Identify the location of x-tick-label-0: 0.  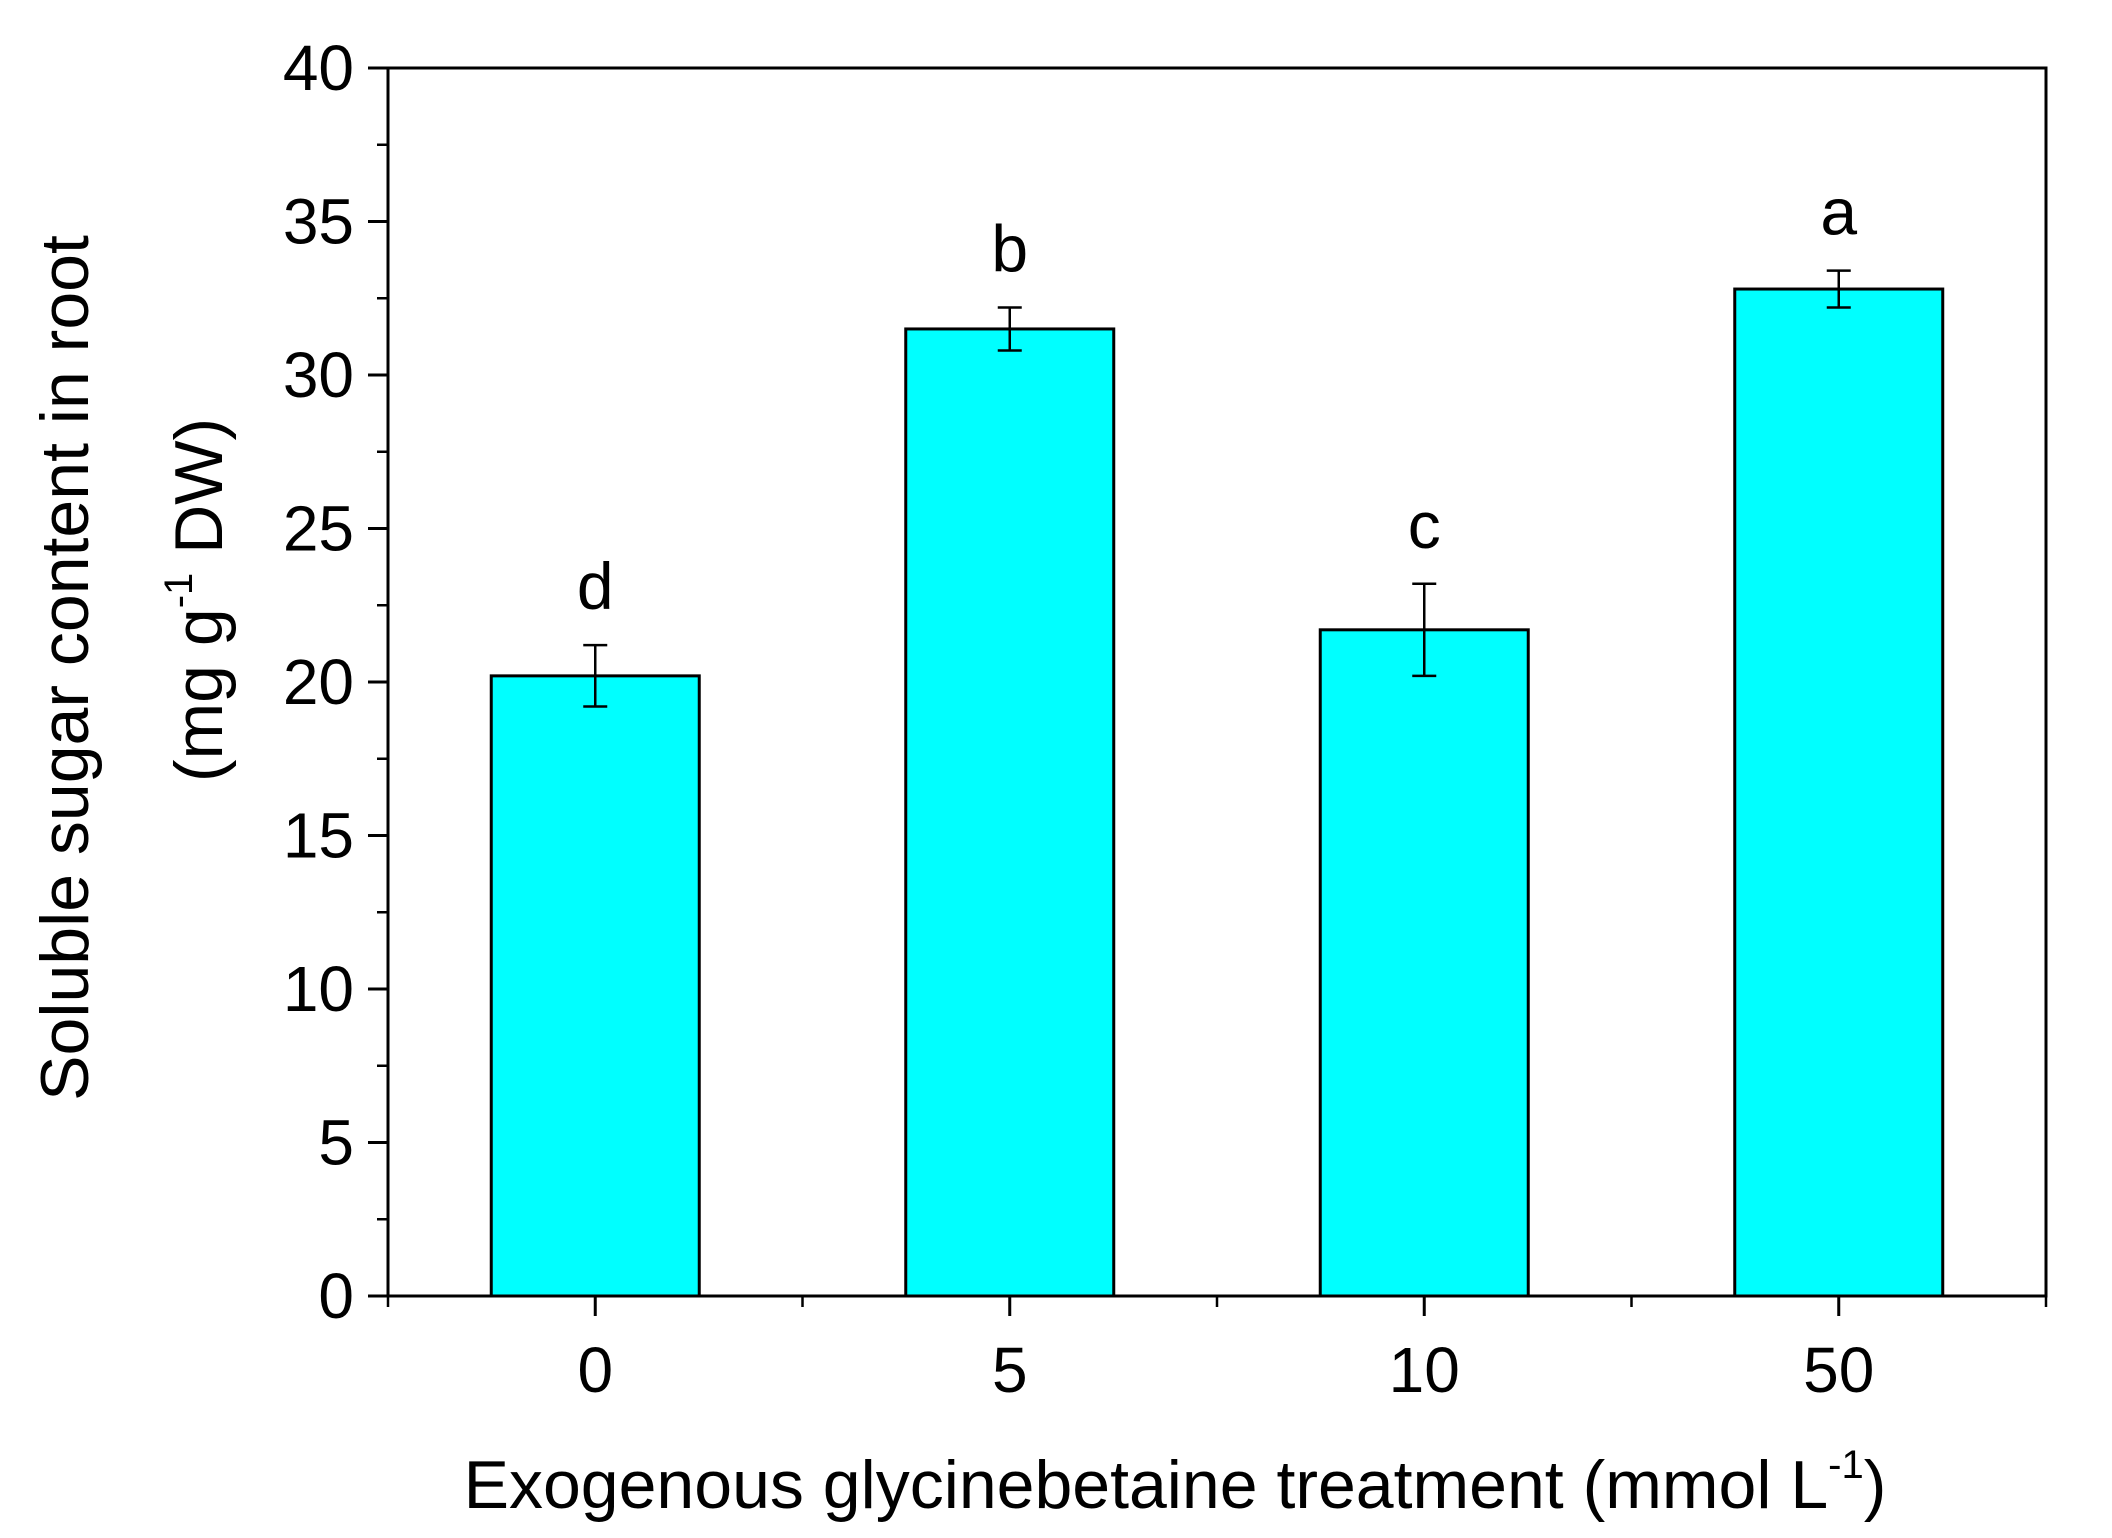
(595, 1370).